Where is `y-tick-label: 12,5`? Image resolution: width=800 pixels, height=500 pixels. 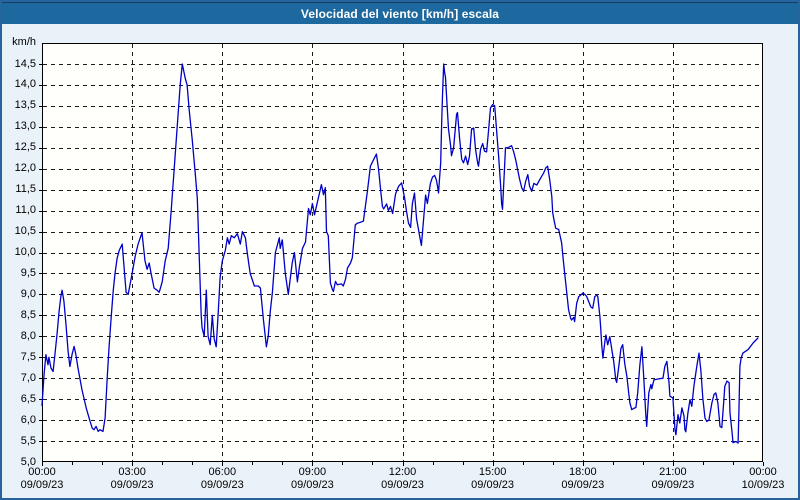
y-tick-label: 12,5 is located at coordinates (25, 147).